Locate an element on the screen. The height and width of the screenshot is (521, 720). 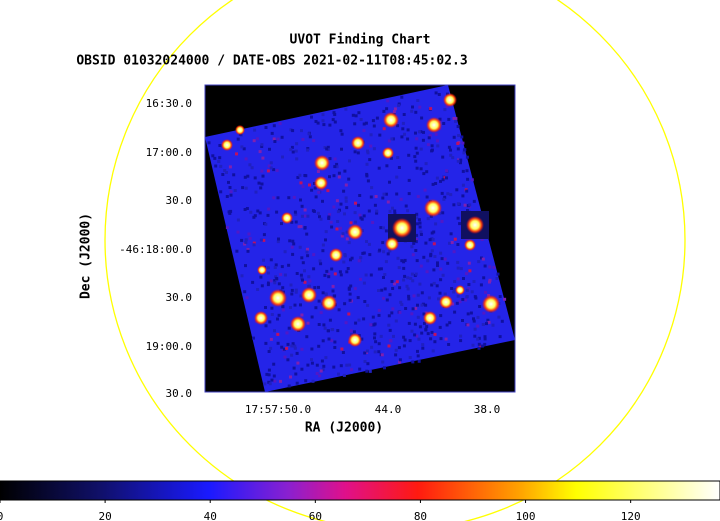
colorbar-tick-label: 0 is located at coordinates (1, 515).